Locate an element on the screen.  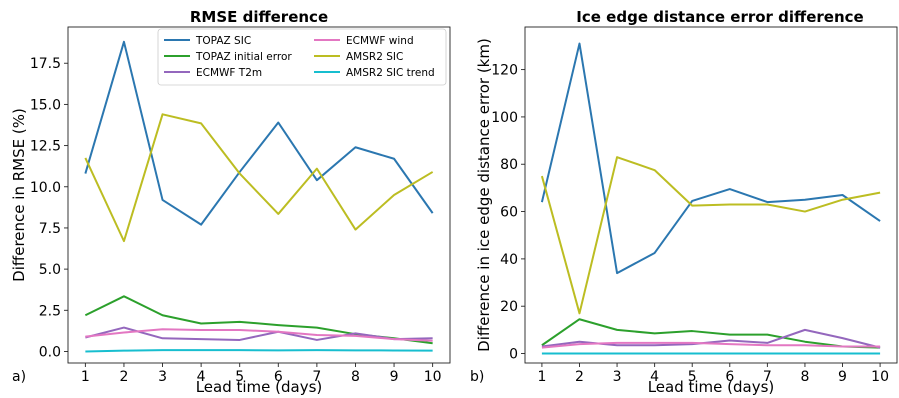
y-tick-label-b-3: 60 is located at coordinates (509, 213).